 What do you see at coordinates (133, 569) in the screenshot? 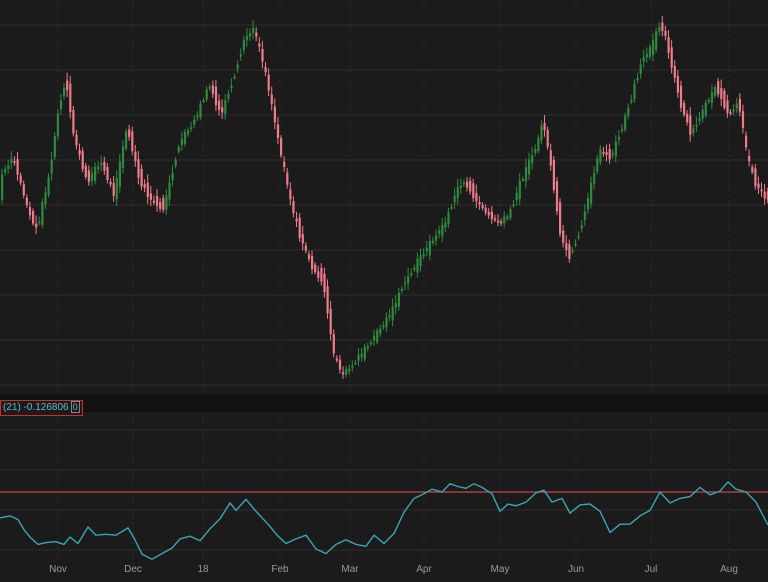
I see `x-tick-label: Dec` at bounding box center [133, 569].